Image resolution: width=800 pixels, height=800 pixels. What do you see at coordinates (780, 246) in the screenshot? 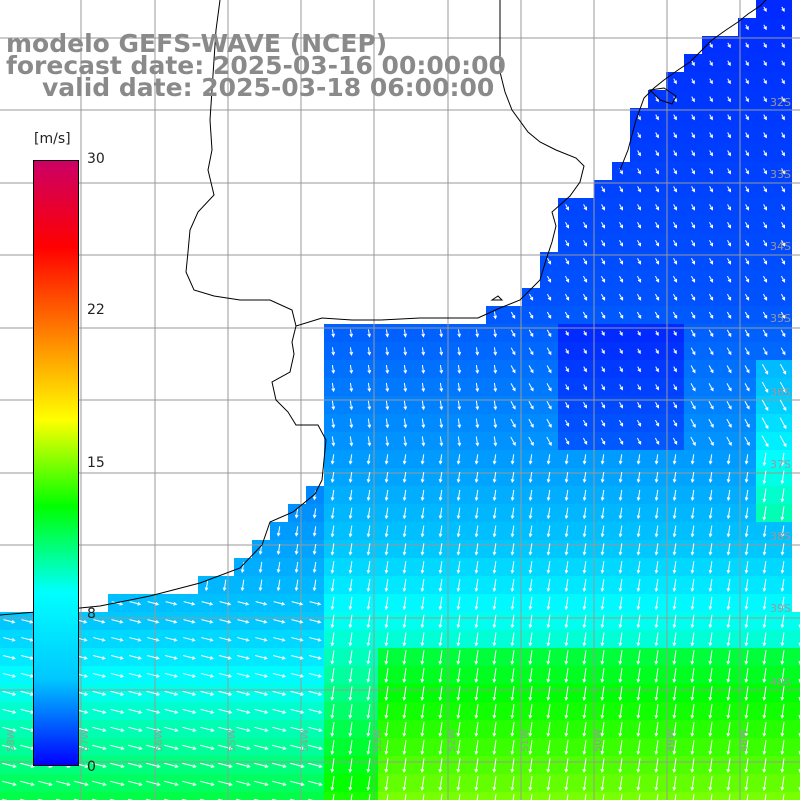
I see `latitude-label: 34S` at bounding box center [780, 246].